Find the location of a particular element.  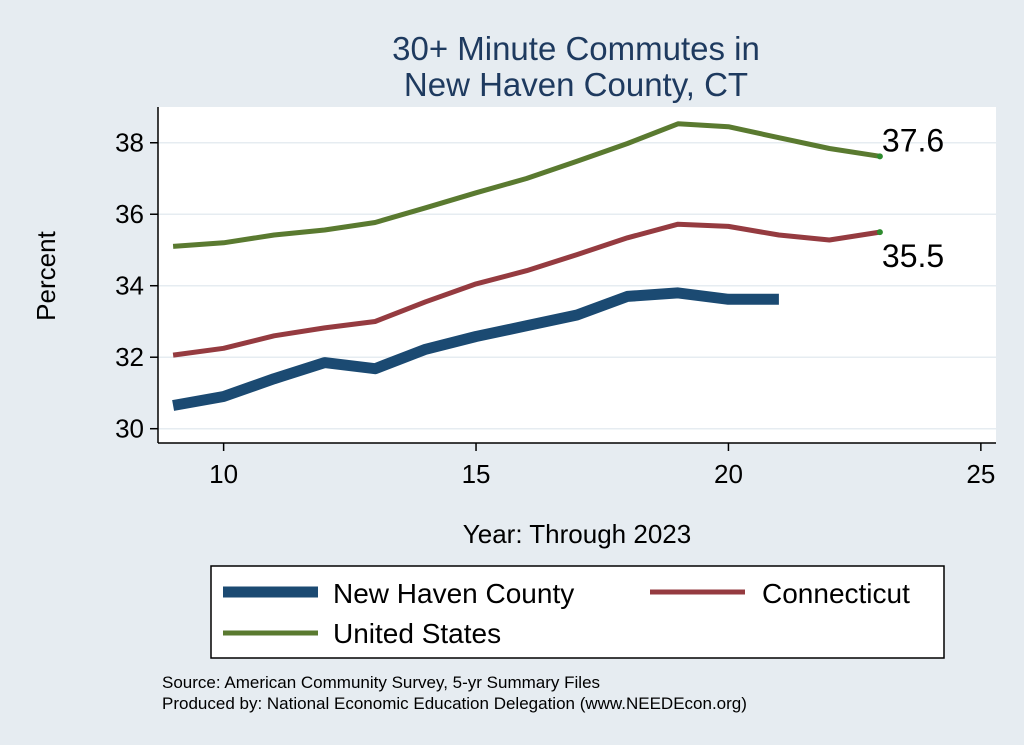

annotation-marker-united-states is located at coordinates (879, 156).